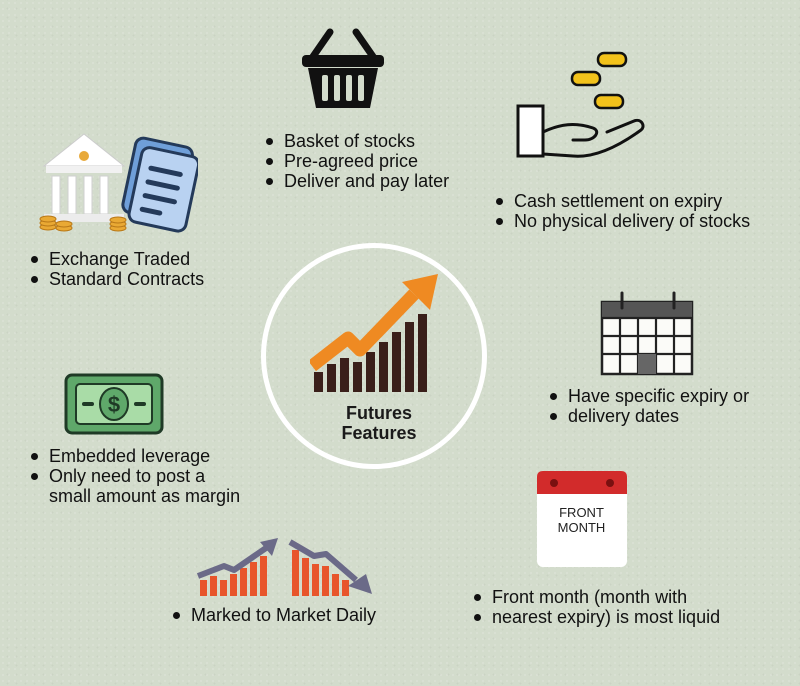 The width and height of the screenshot is (800, 686). I want to click on calendar-page-label: FRONT MONTH, so click(581, 520).